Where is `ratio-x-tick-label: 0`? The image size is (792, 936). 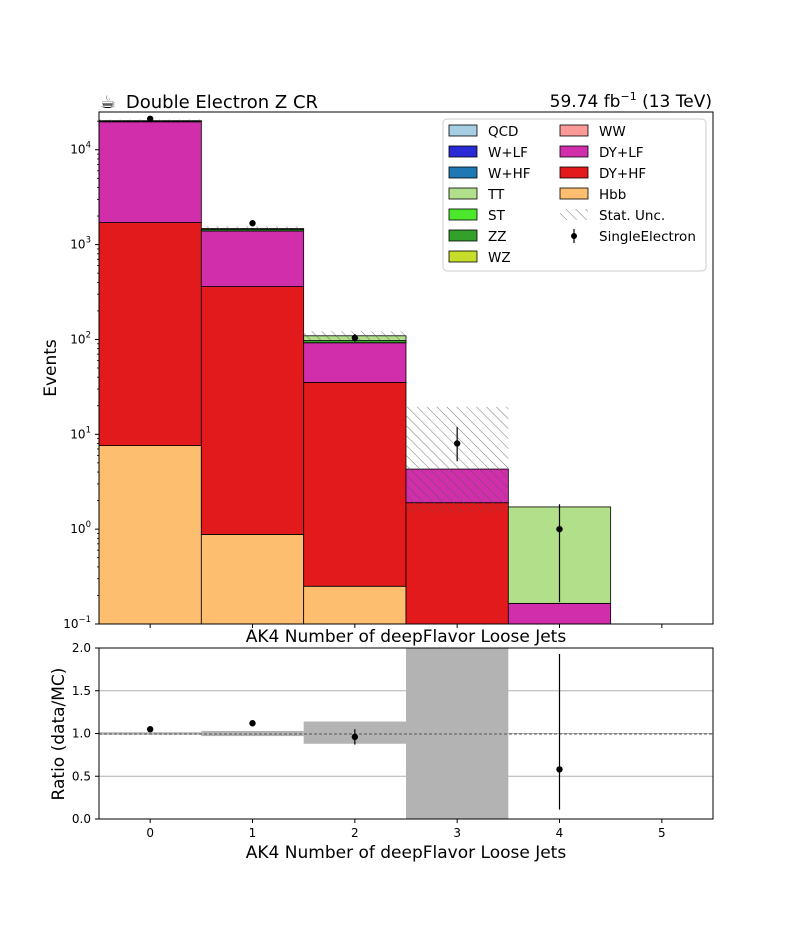
ratio-x-tick-label: 0 is located at coordinates (150, 833).